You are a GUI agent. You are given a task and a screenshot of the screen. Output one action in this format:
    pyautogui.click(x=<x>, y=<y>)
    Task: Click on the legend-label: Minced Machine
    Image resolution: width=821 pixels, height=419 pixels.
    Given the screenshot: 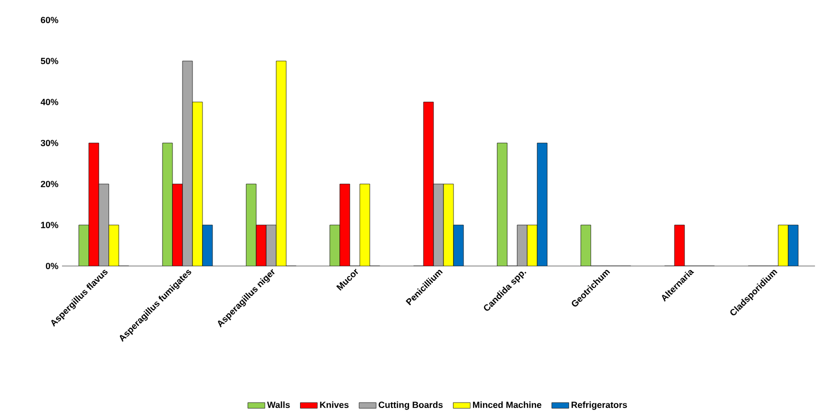 What is the action you would take?
    pyautogui.click(x=507, y=404)
    